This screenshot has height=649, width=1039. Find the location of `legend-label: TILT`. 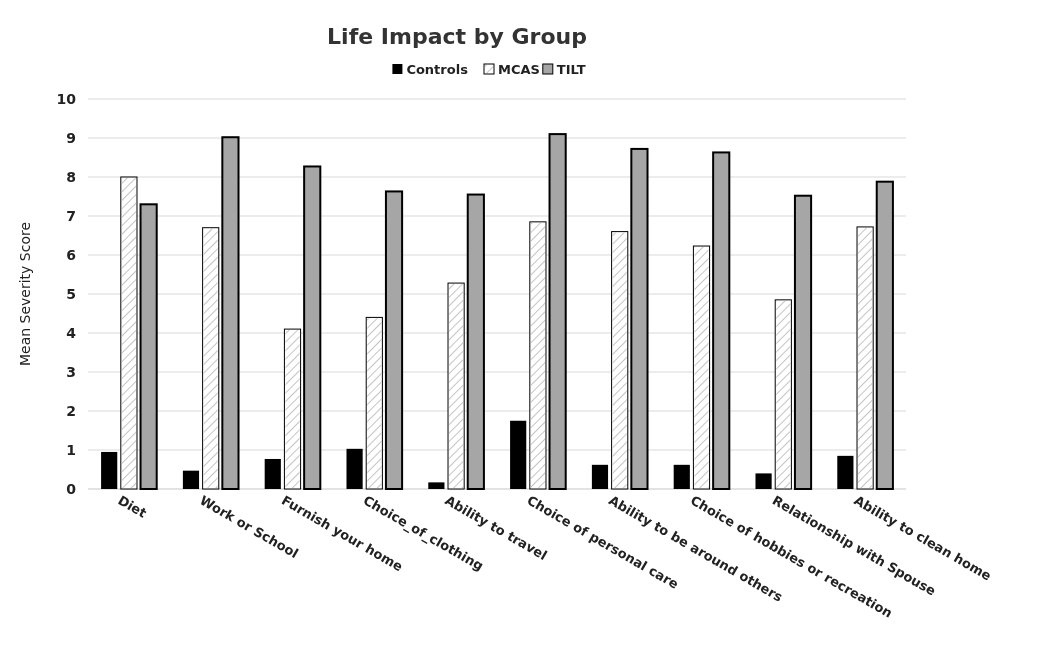

legend-label: TILT is located at coordinates (571, 69).